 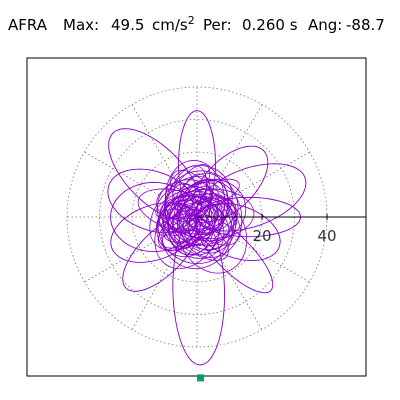 What do you see at coordinates (365, 25) in the screenshot?
I see `ang-value: -88.7` at bounding box center [365, 25].